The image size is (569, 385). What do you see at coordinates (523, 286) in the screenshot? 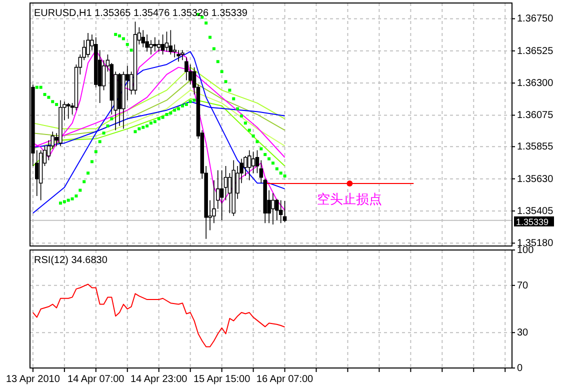
I see `y-tick-label: 70` at bounding box center [523, 286].